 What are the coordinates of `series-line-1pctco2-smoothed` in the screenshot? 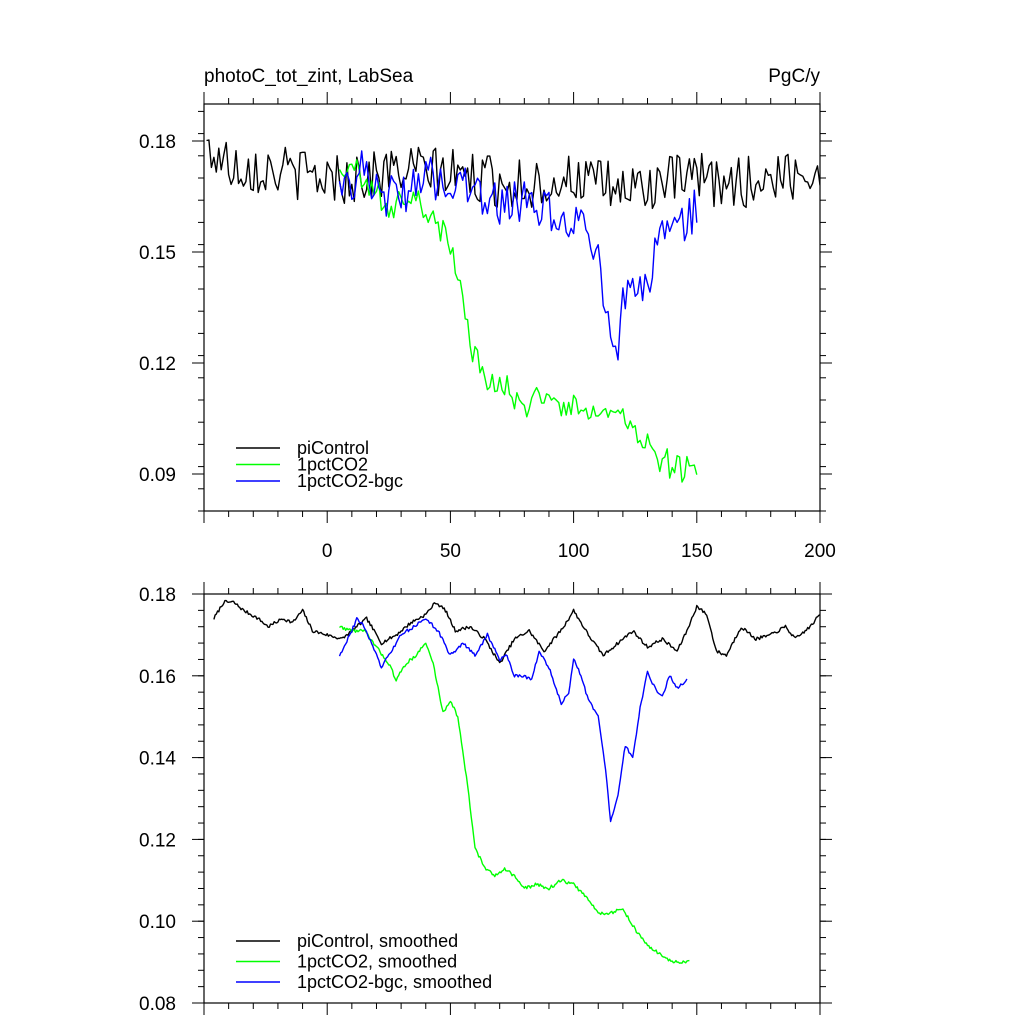 It's located at (514, 794).